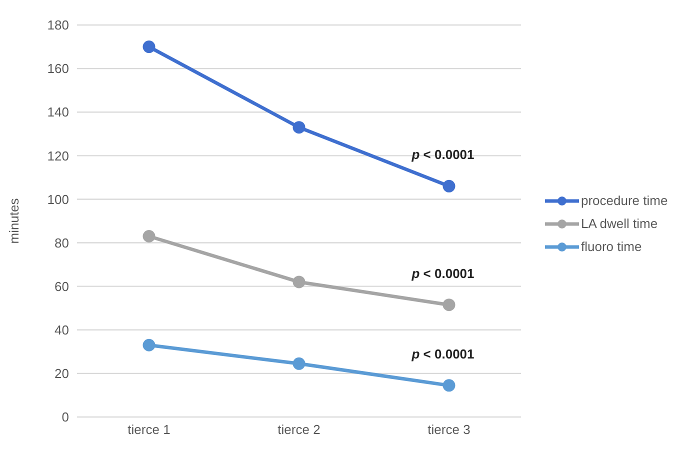  Describe the element at coordinates (58, 25) in the screenshot. I see `y-tick-label: 180` at that location.